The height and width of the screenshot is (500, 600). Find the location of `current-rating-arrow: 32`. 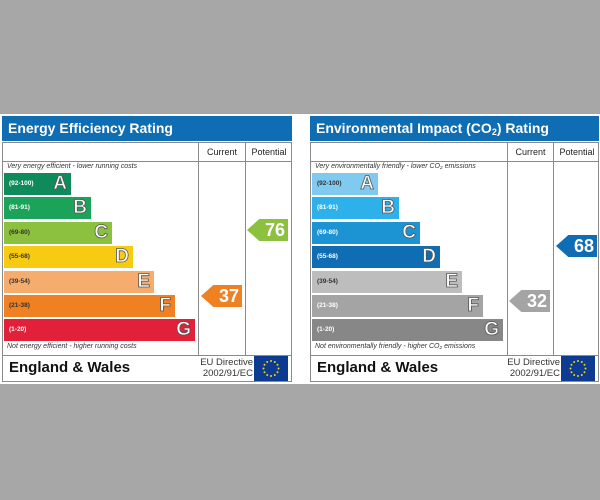

current-rating-arrow: 32 is located at coordinates (529, 301).